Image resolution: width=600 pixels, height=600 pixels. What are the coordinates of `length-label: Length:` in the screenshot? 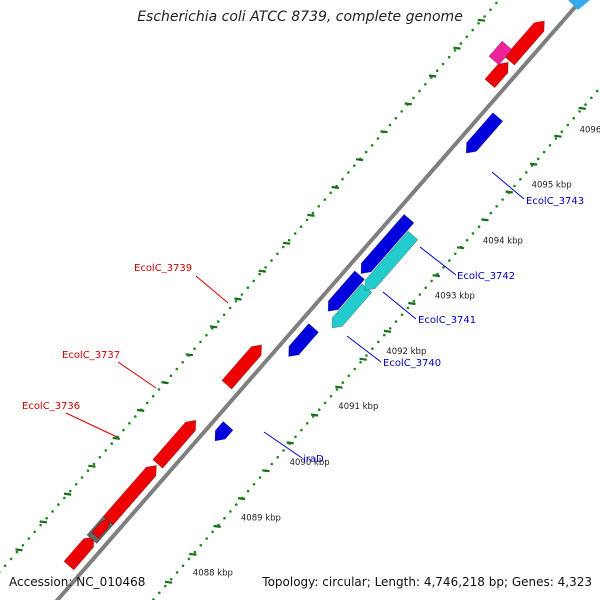 It's located at (397, 582).